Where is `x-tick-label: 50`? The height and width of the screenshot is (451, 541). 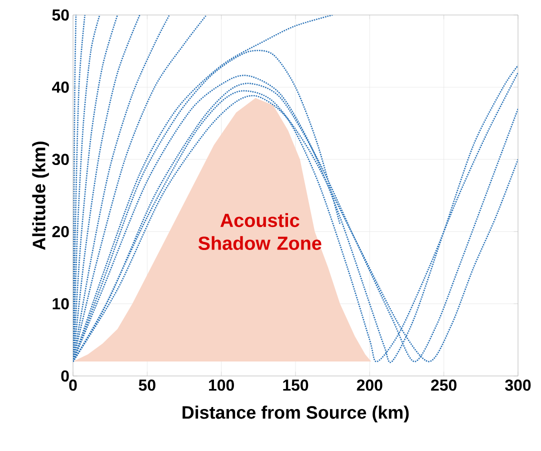
x-tick-label: 50 is located at coordinates (147, 385).